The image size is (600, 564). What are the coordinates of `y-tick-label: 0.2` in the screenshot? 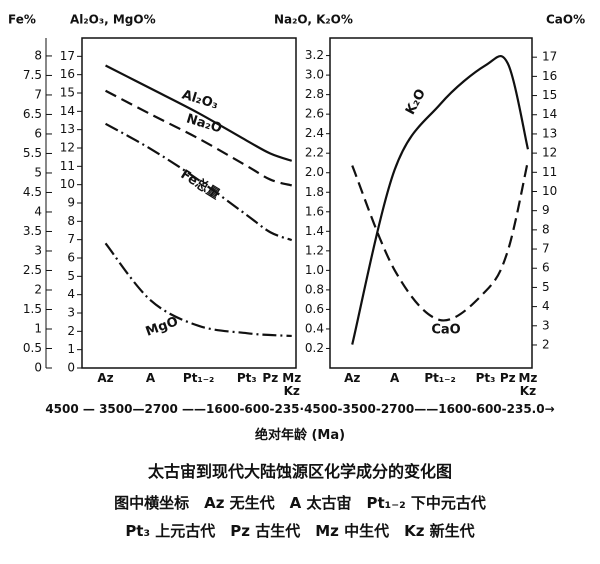 It's located at (314, 348).